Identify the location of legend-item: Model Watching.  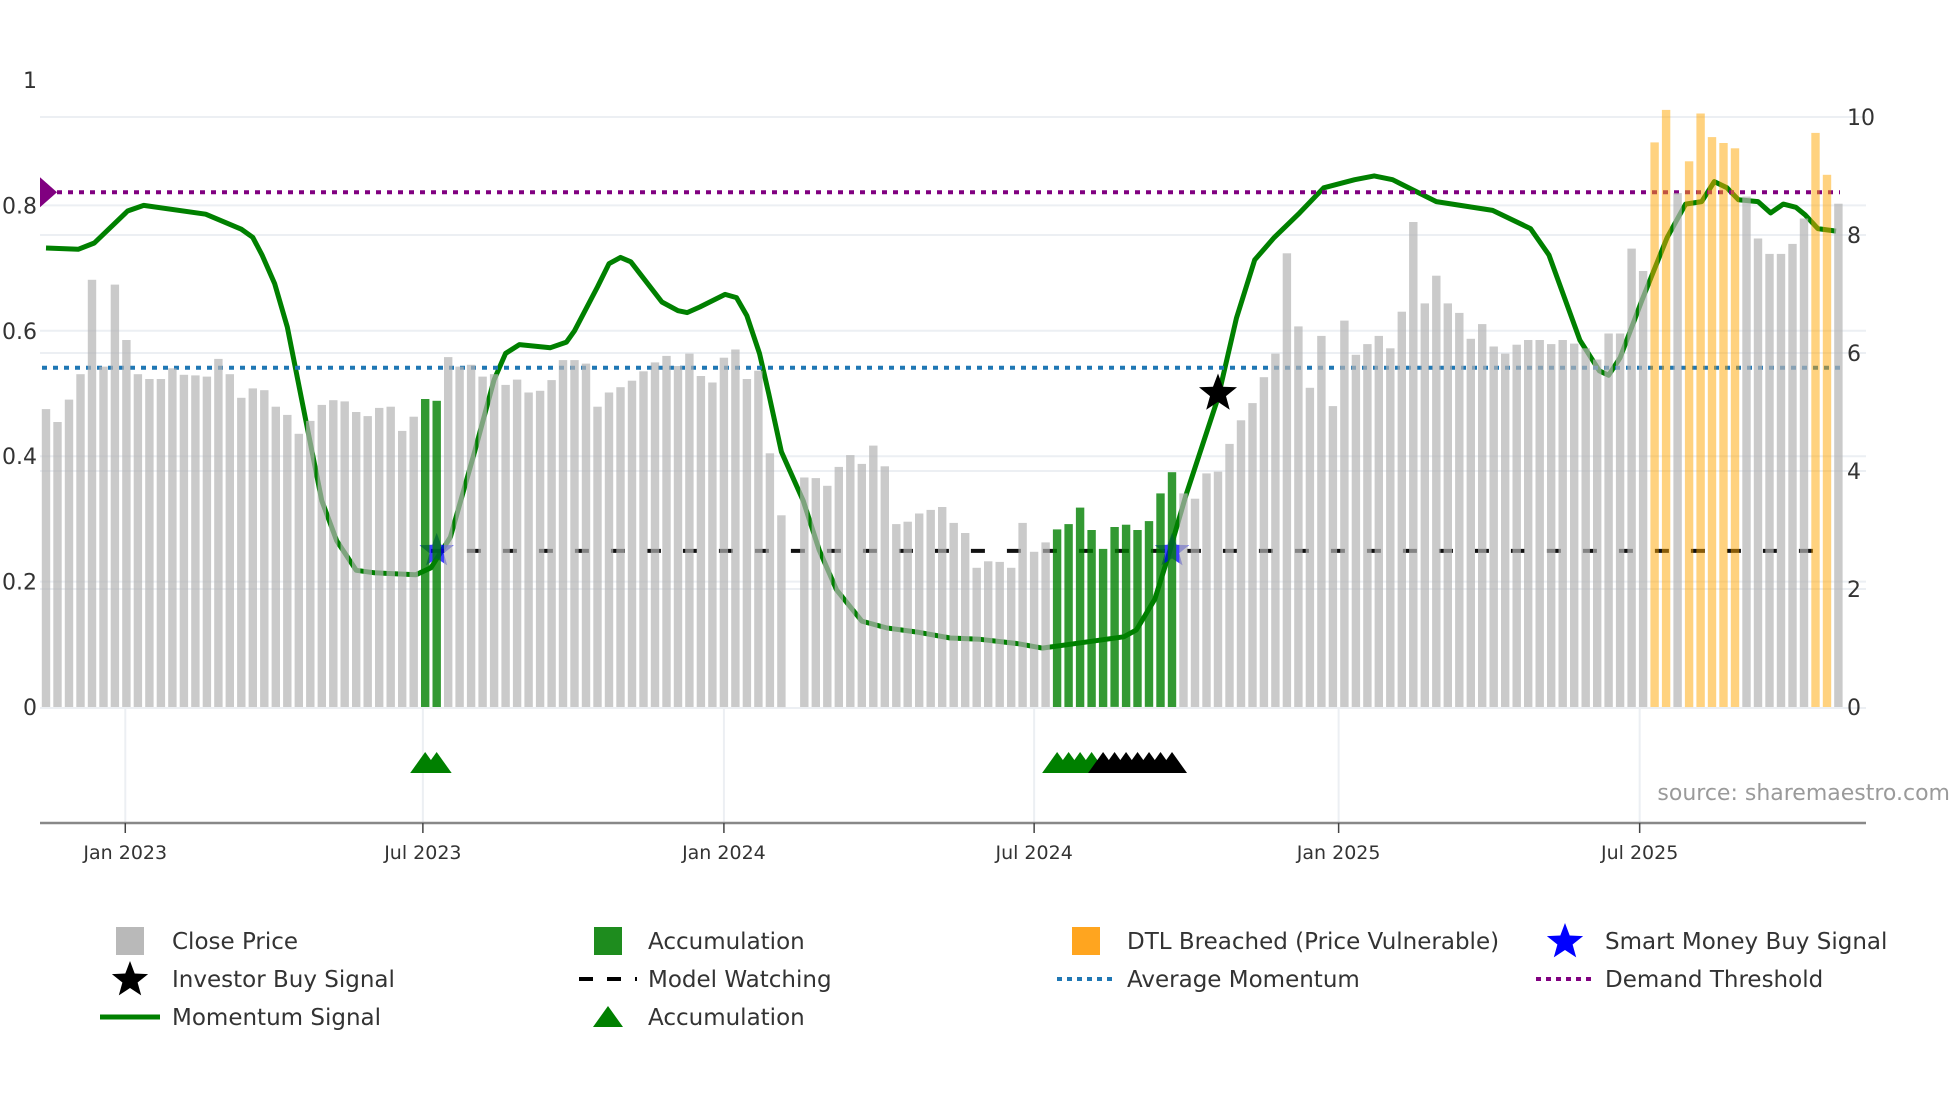
(705, 980).